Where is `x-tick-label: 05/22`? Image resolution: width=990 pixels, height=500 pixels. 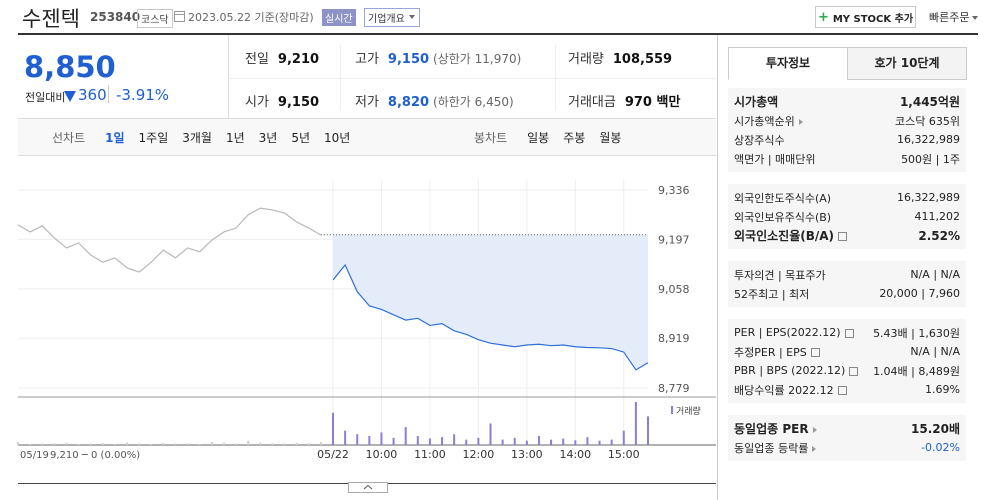 x-tick-label: 05/22 is located at coordinates (333, 454).